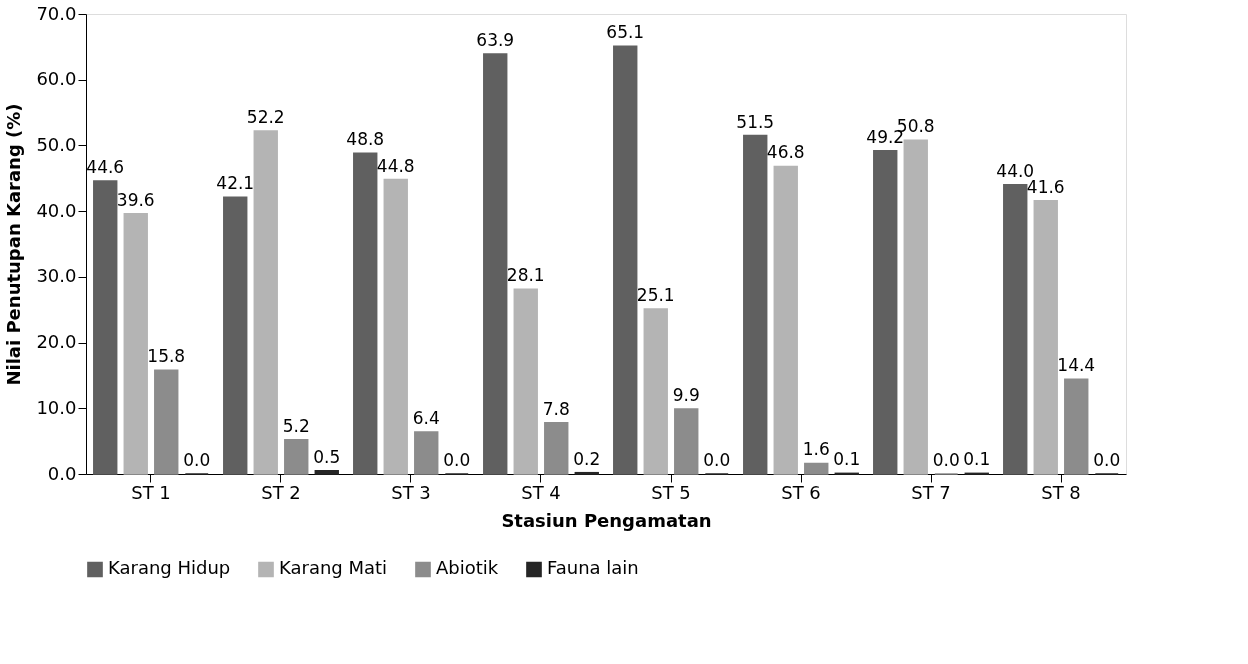 The width and height of the screenshot is (1248, 664). I want to click on data-label: 14.4, so click(1076, 365).